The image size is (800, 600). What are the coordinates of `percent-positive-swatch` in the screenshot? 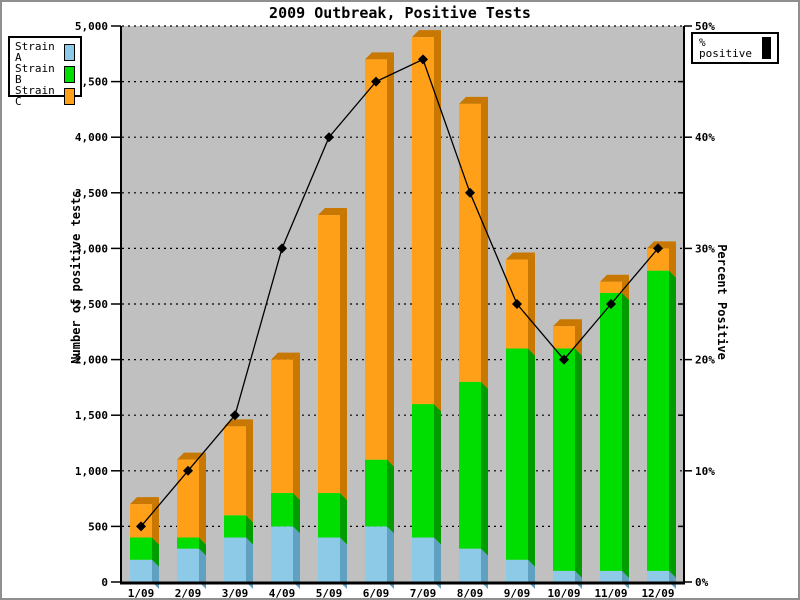 It's located at (766, 48).